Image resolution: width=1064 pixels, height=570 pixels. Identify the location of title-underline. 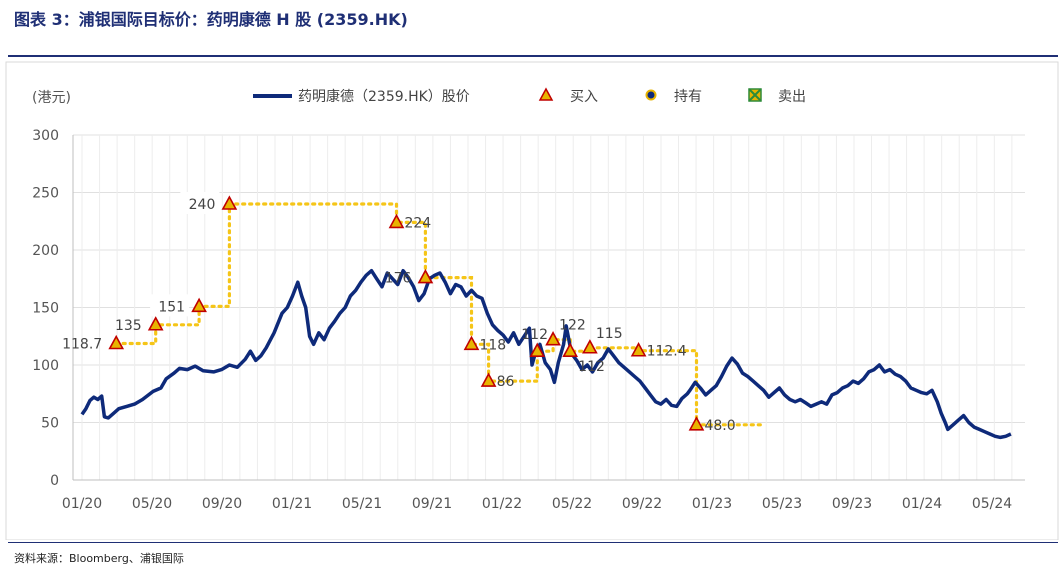
(533, 56).